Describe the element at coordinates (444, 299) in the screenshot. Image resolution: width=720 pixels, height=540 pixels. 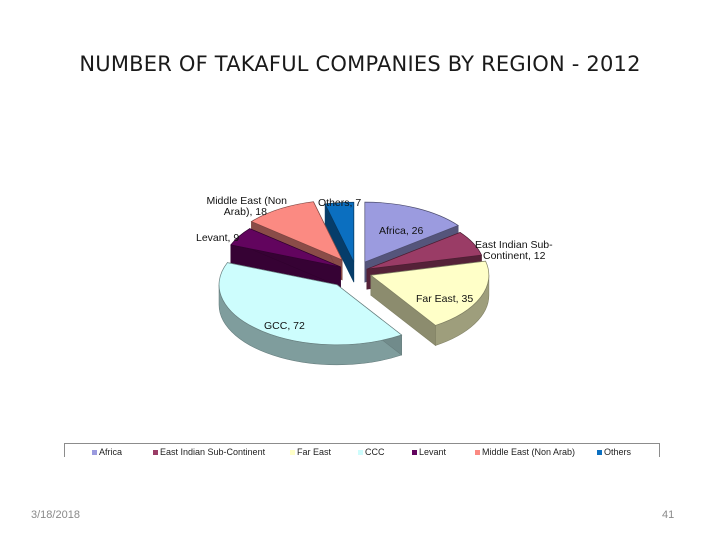
I see `data-label-far-east: Far East, 35` at that location.